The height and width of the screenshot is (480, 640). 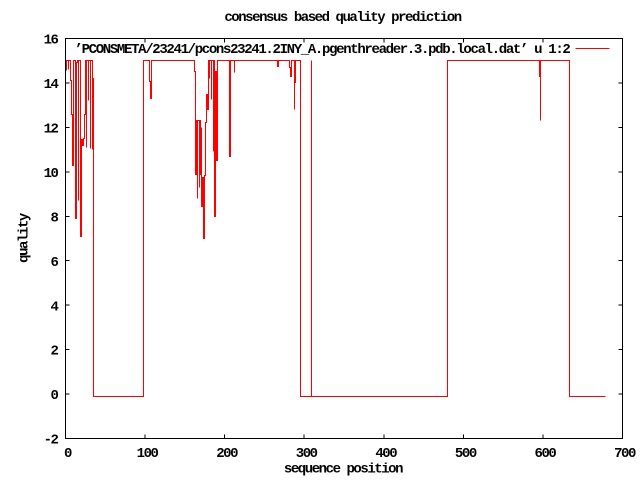 I want to click on svg-text: 10, so click(x=51, y=174).